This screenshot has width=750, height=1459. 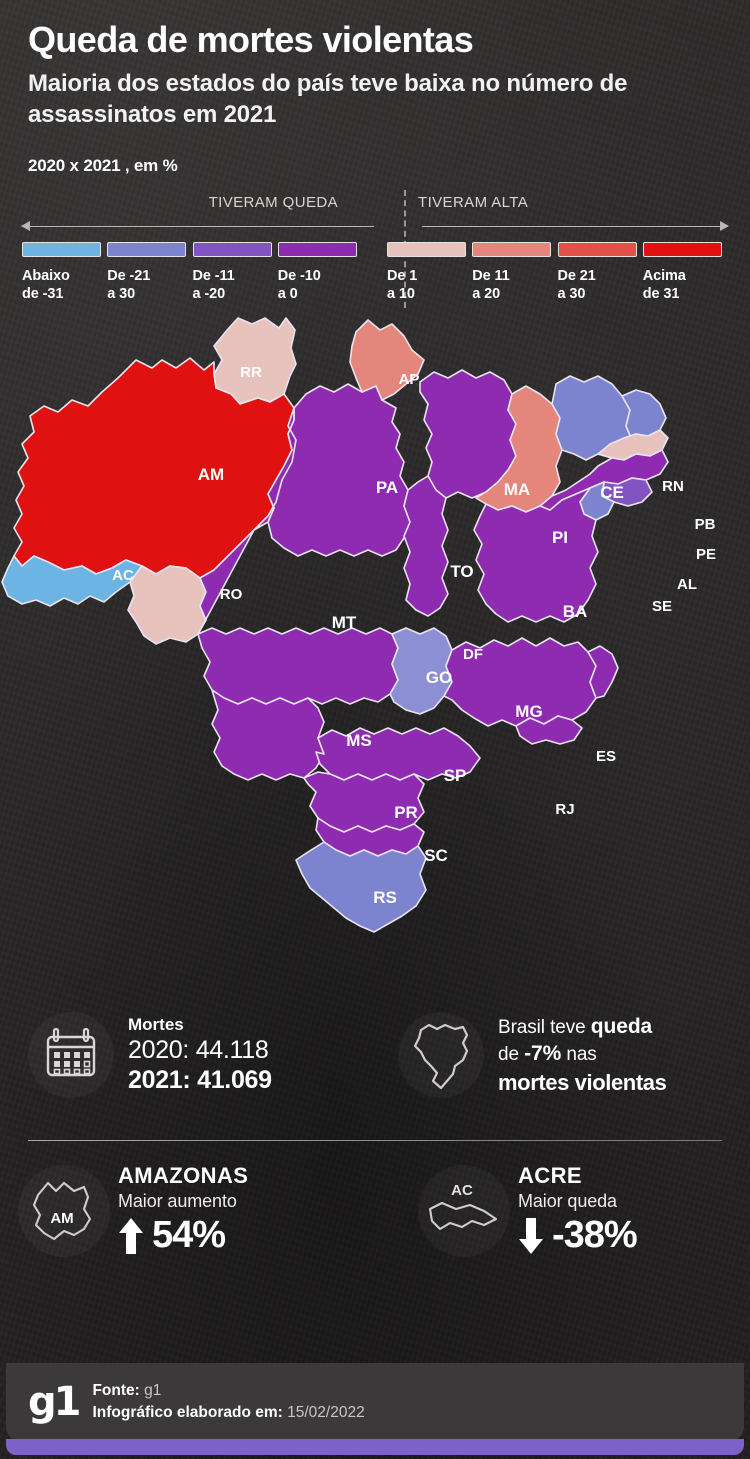 I want to click on state-label-AC: AC, so click(x=123, y=575).